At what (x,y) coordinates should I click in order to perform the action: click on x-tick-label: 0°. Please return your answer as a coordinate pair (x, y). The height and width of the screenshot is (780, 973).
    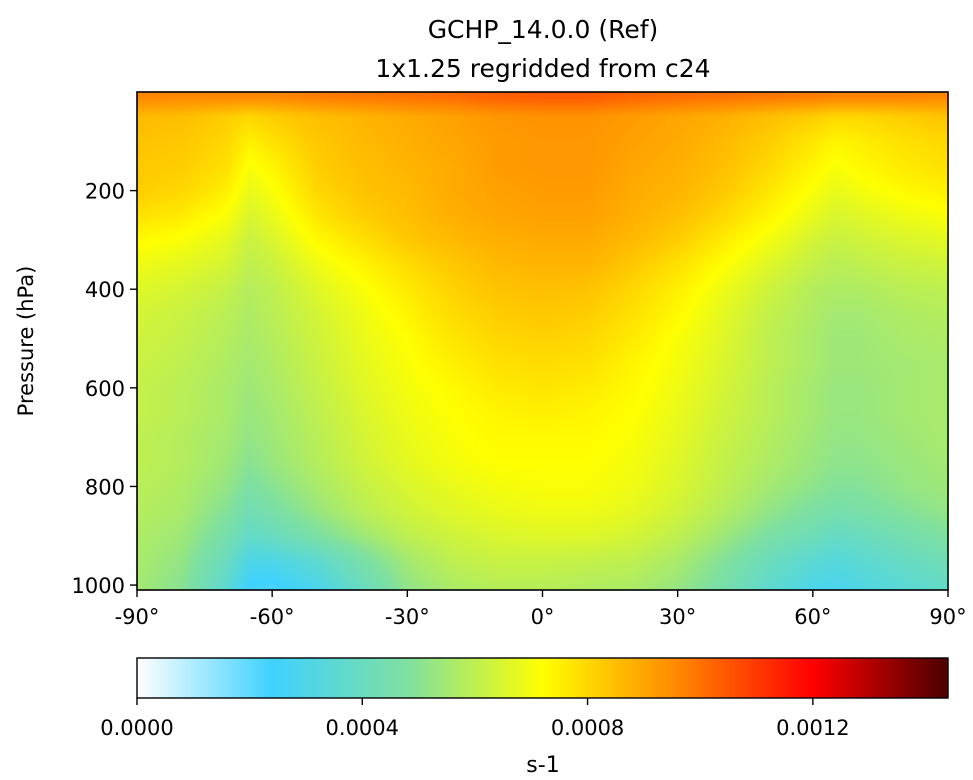
    Looking at the image, I should click on (543, 617).